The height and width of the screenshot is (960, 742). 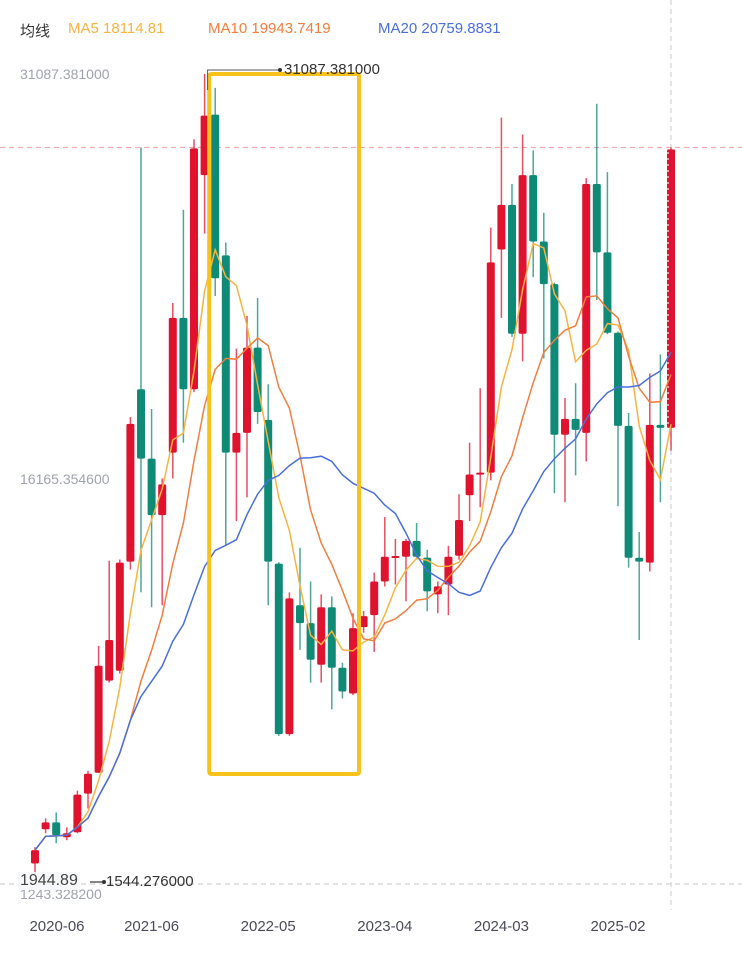 What do you see at coordinates (35, 31) in the screenshot?
I see `legend-title: 均线` at bounding box center [35, 31].